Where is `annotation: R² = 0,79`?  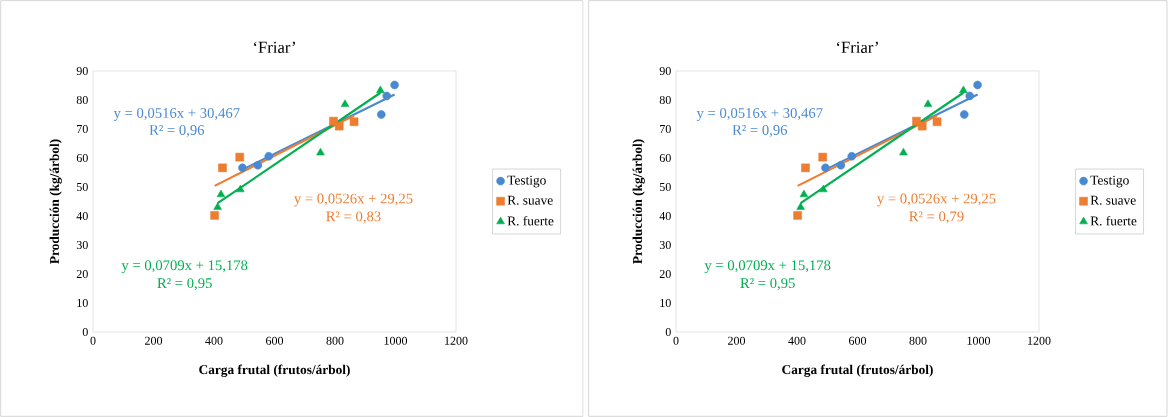 annotation: R² = 0,79 is located at coordinates (936, 217).